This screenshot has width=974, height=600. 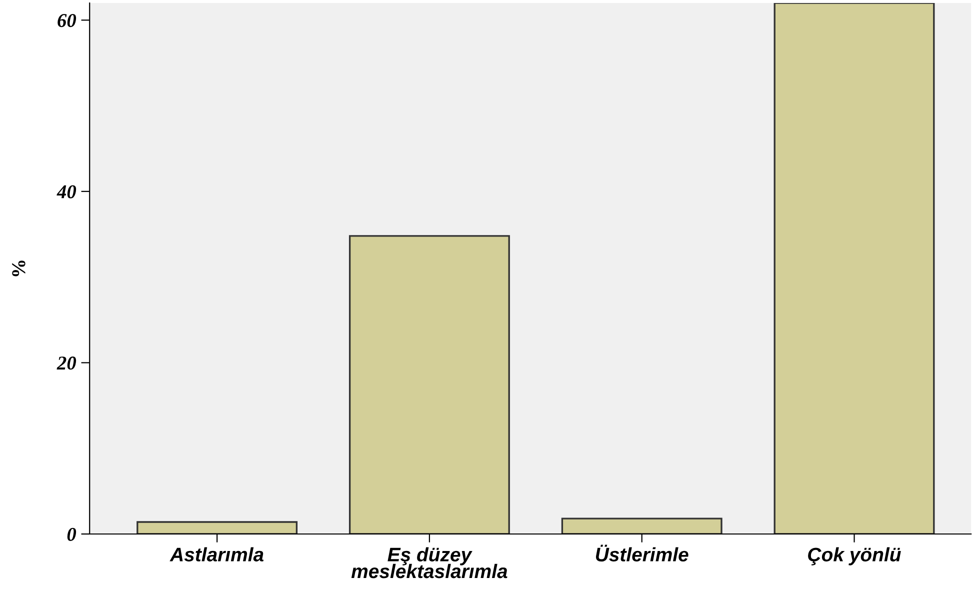 I want to click on y-tick-label: 40, so click(x=66, y=191).